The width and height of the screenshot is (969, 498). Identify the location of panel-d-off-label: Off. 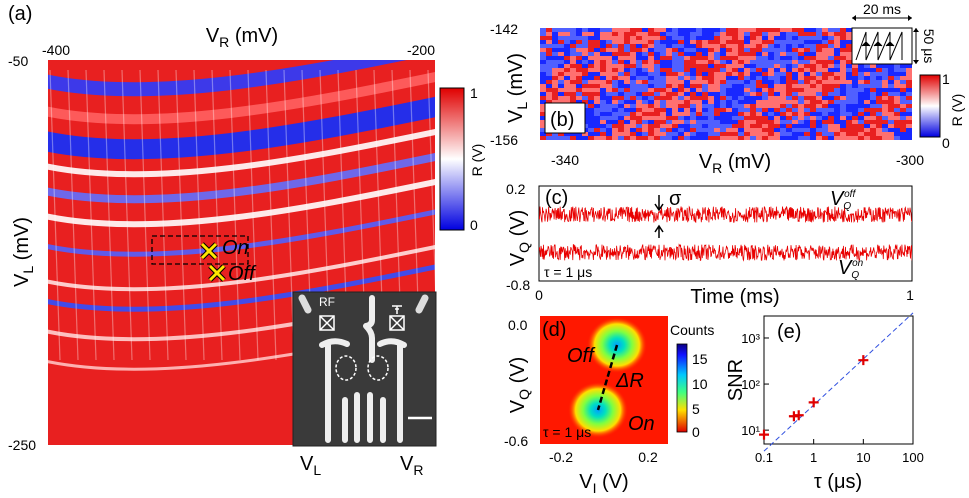
(581, 356).